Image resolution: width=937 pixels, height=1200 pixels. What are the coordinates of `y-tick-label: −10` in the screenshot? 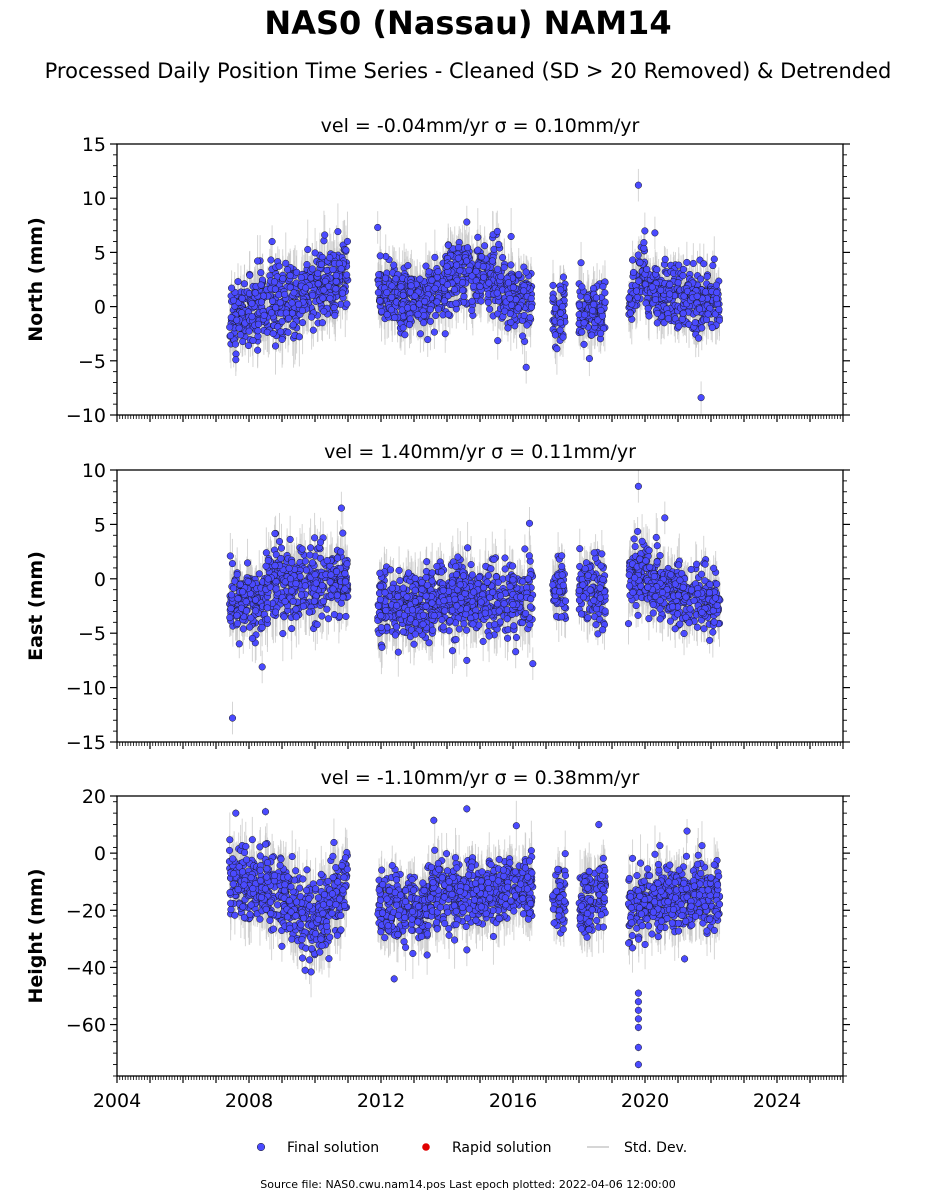 It's located at (86, 416).